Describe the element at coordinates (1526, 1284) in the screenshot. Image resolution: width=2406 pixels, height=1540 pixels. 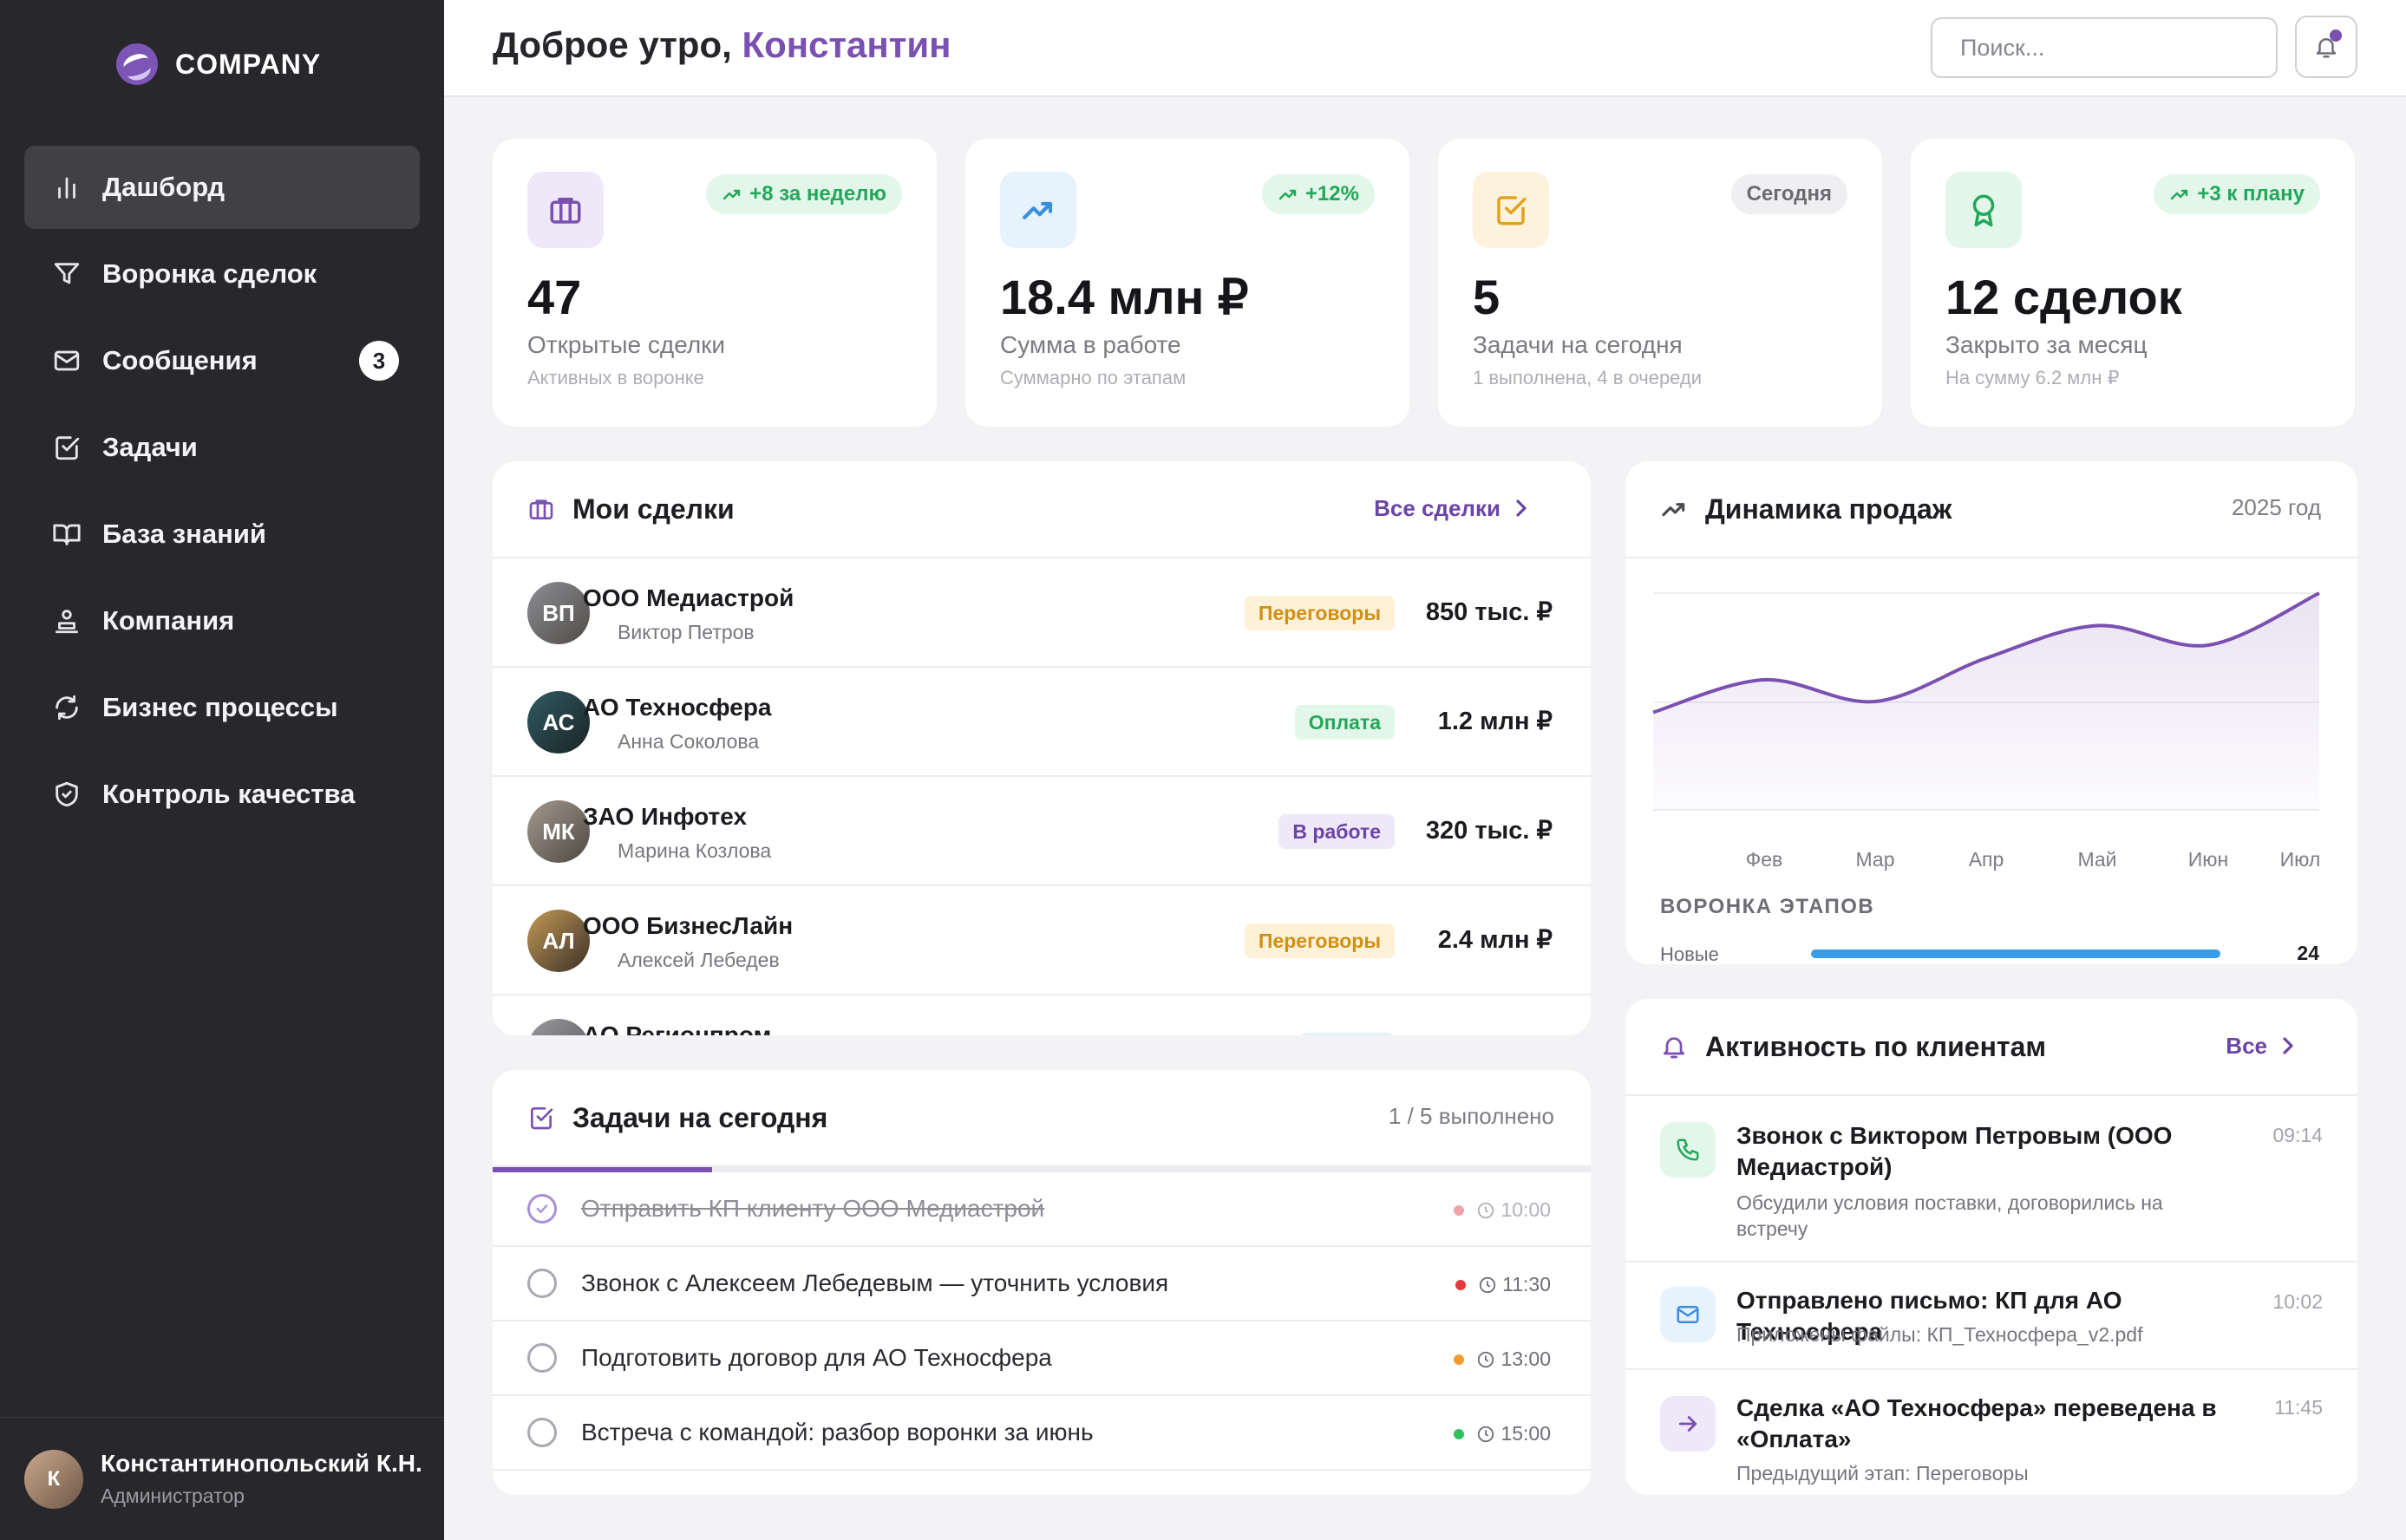
I see `task-time: 11:30` at that location.